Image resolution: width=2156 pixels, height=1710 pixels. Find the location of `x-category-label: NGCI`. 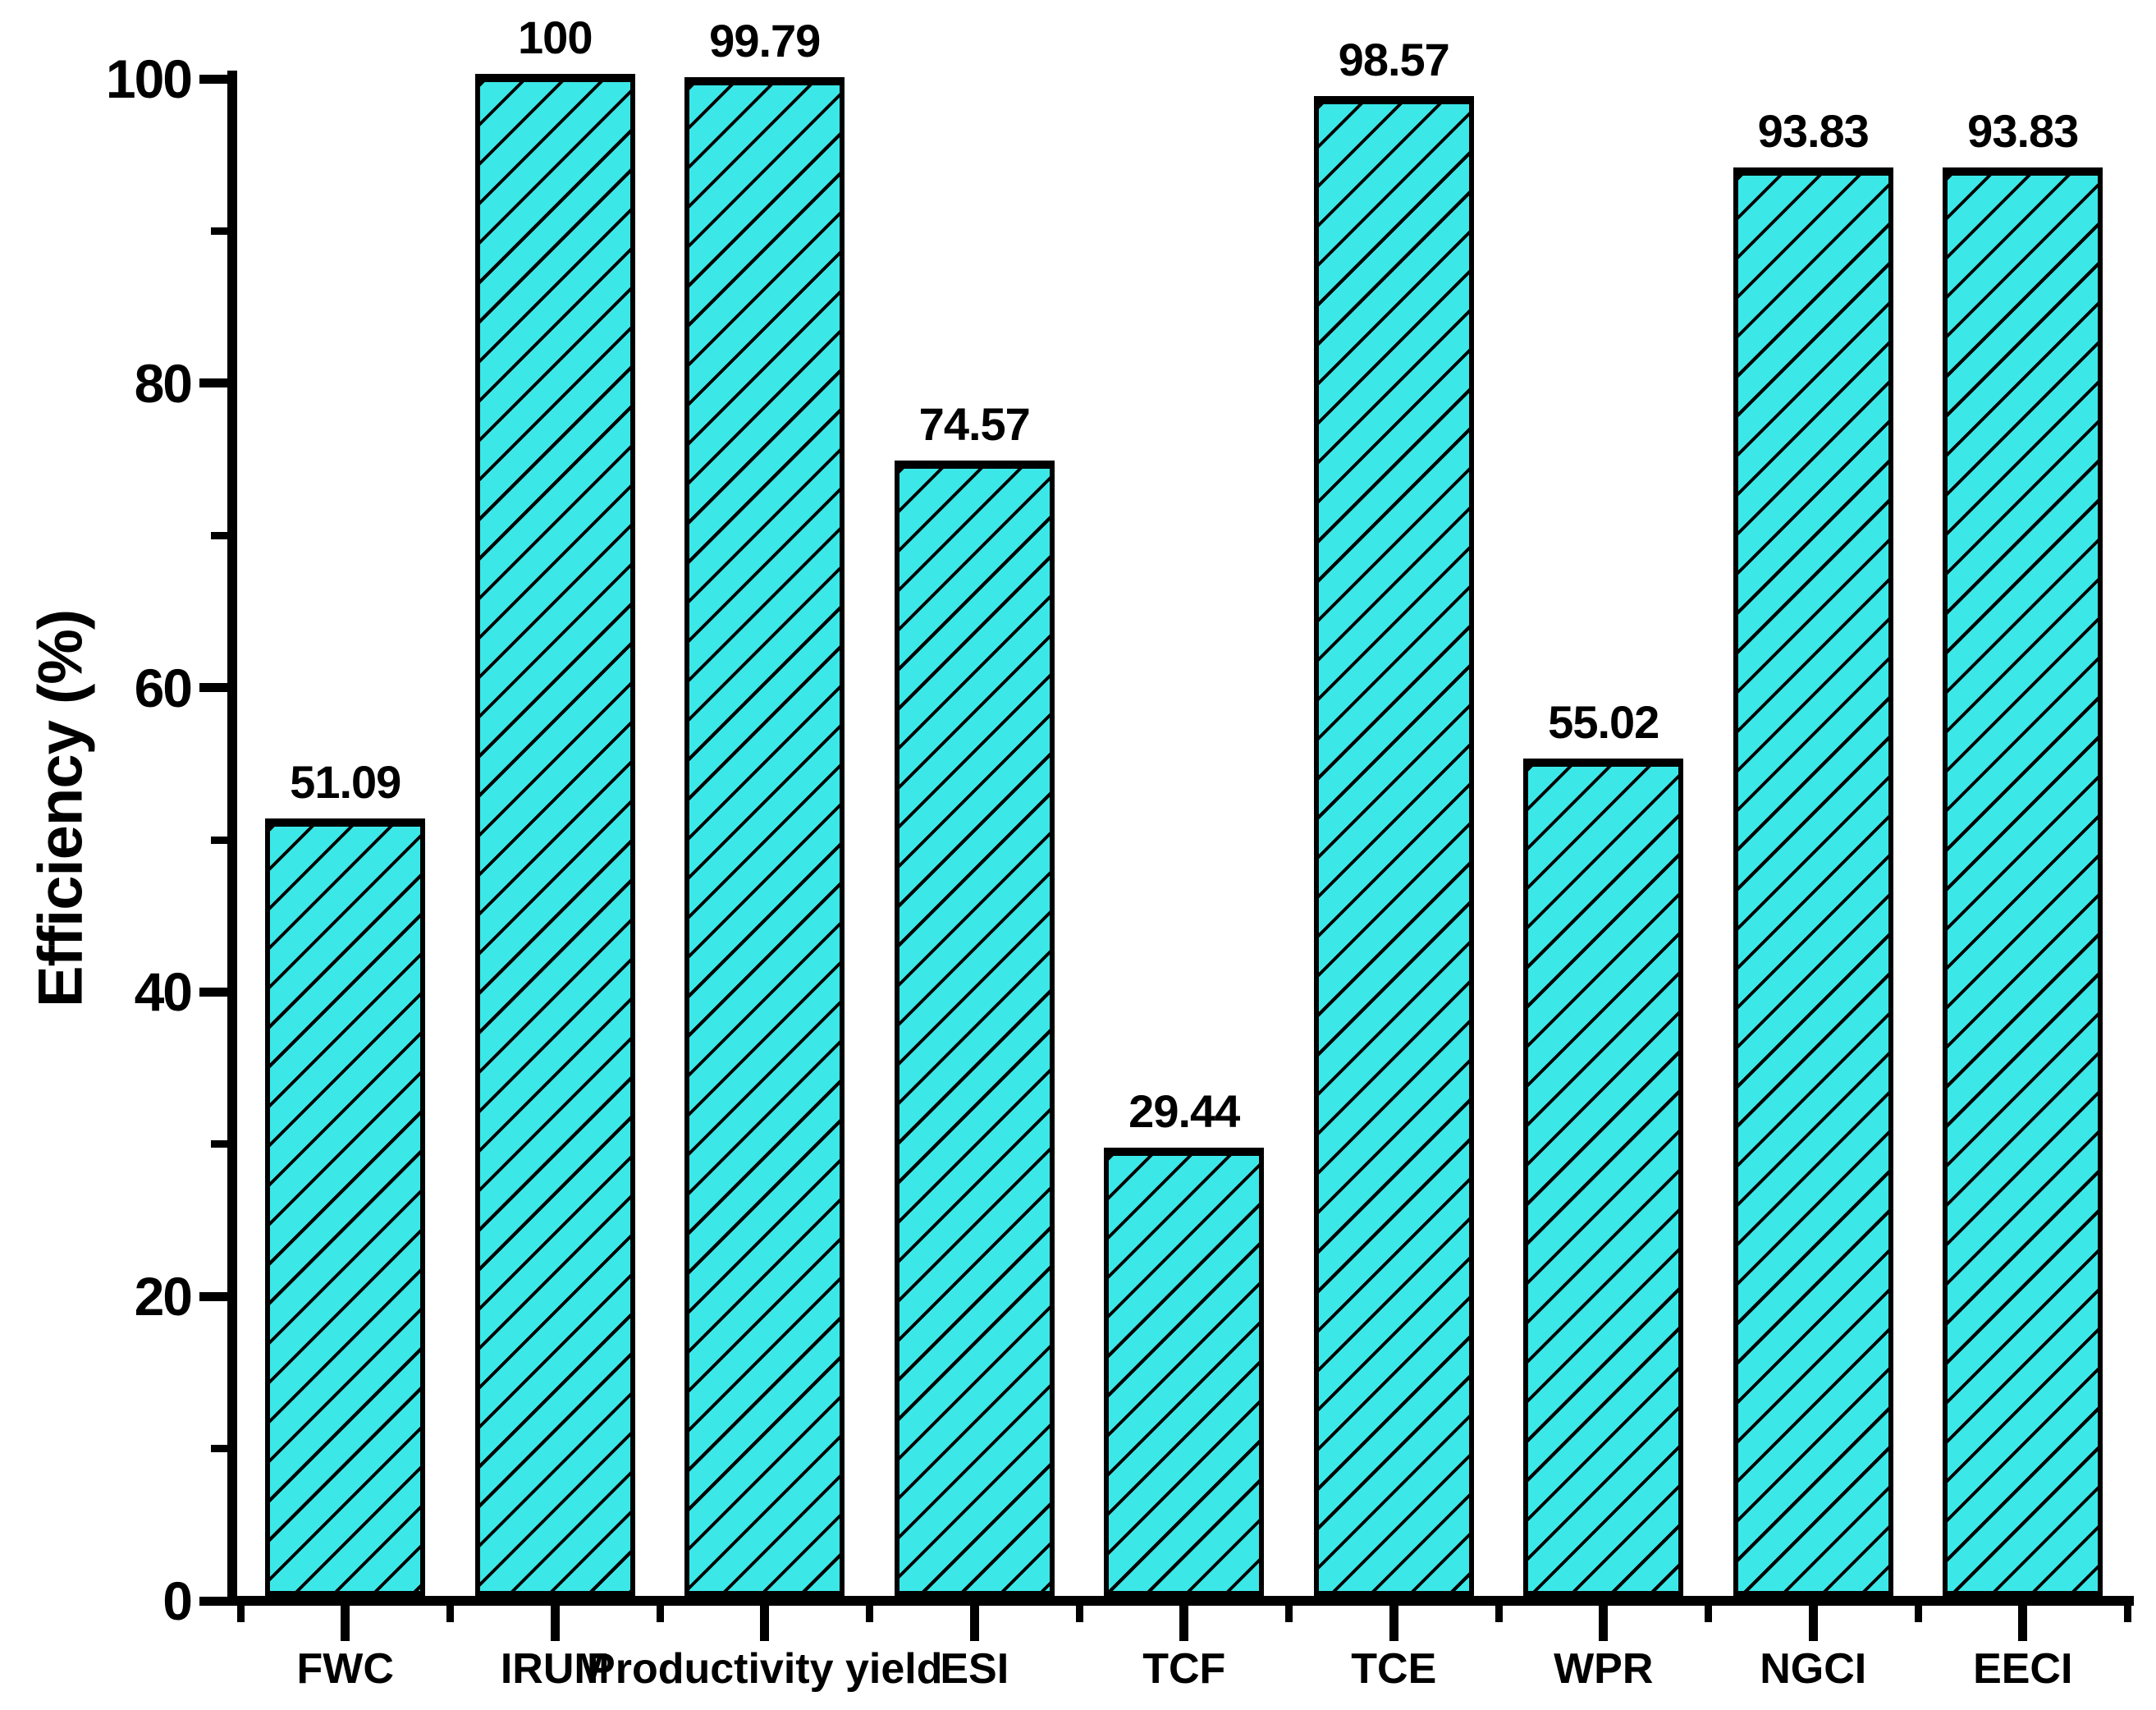

x-category-label: NGCI is located at coordinates (1813, 1669).